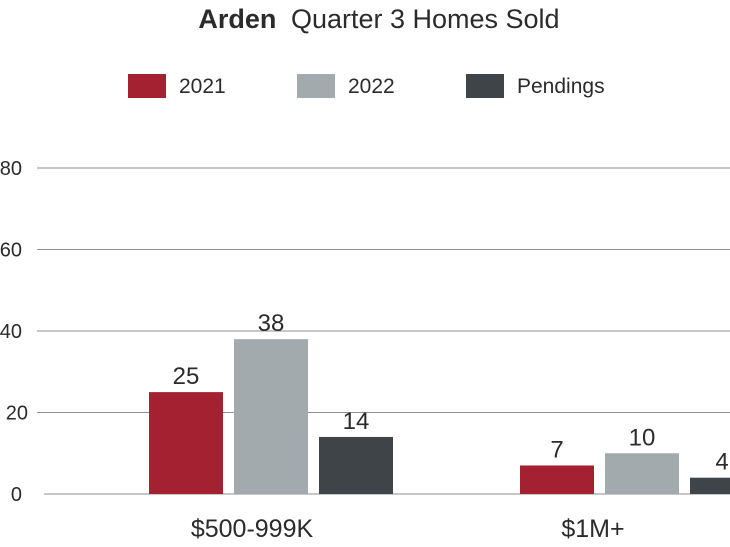 This screenshot has height=547, width=730. I want to click on bar-value-label: 4, so click(721, 462).